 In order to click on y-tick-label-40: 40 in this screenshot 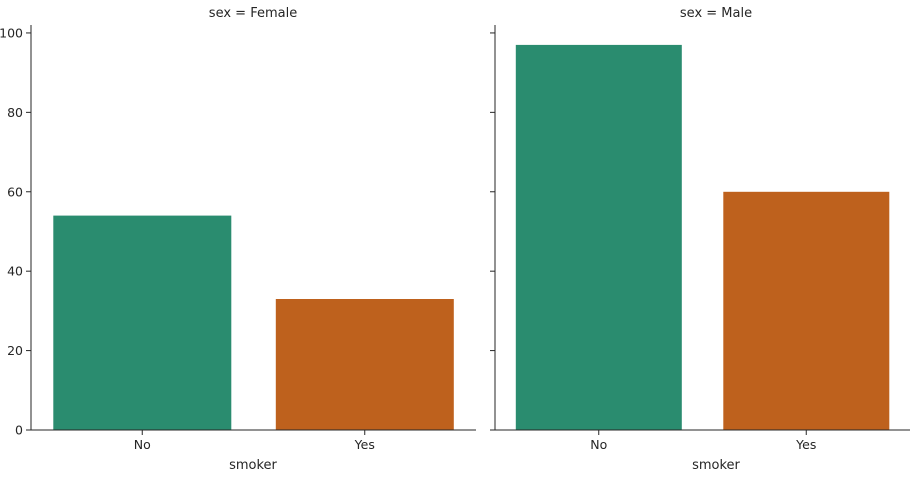, I will do `click(15, 271)`.